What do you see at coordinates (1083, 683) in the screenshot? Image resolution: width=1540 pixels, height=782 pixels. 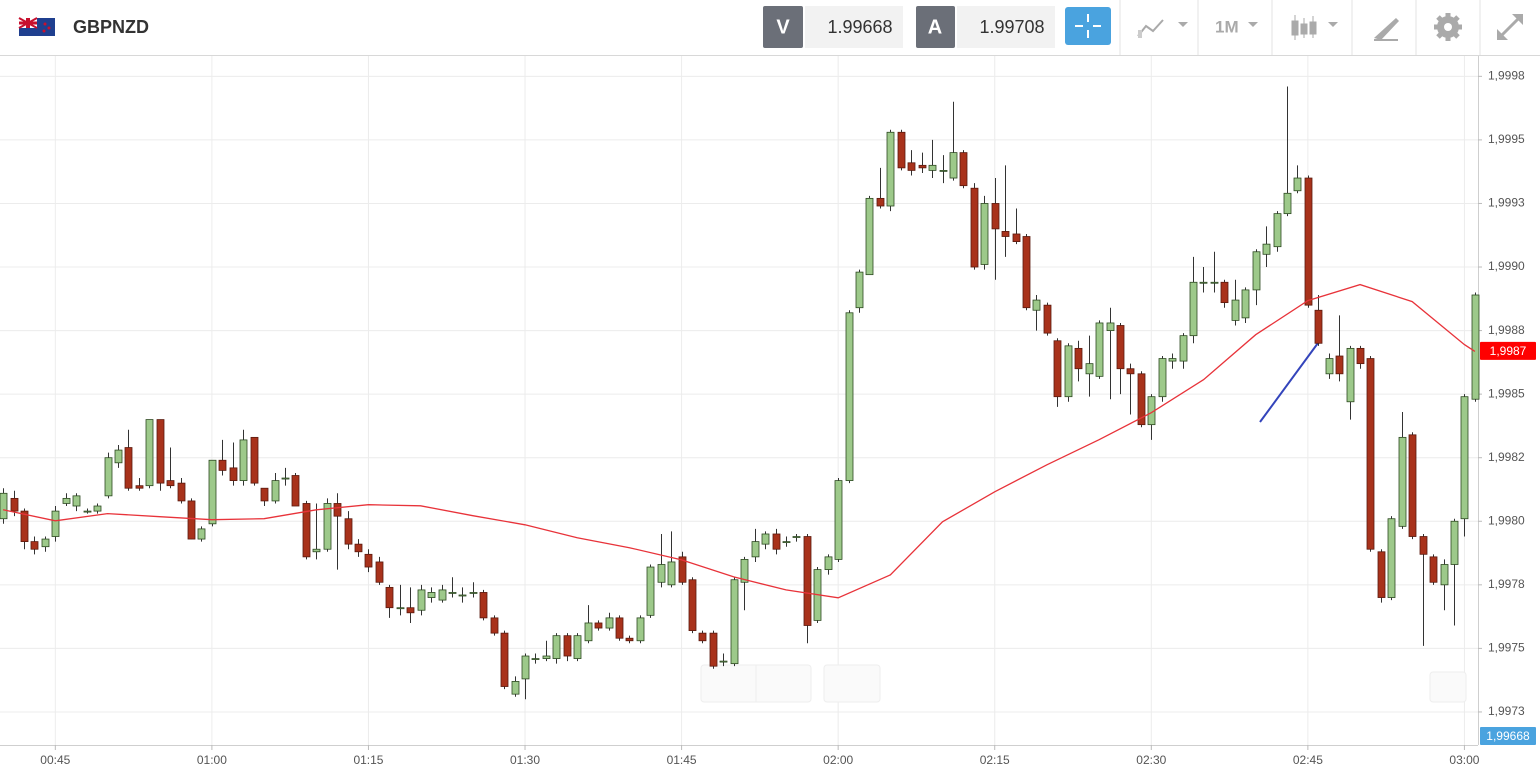 I see `ghost-widgets` at bounding box center [1083, 683].